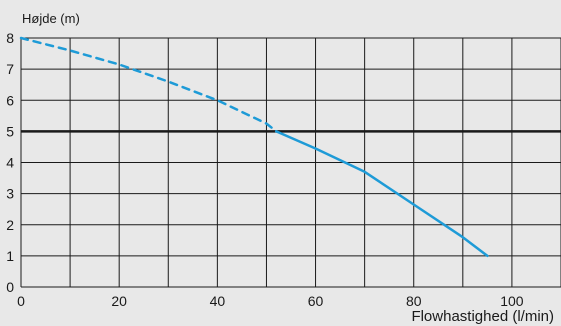 The image size is (561, 326). I want to click on x-tick-label: 60, so click(316, 301).